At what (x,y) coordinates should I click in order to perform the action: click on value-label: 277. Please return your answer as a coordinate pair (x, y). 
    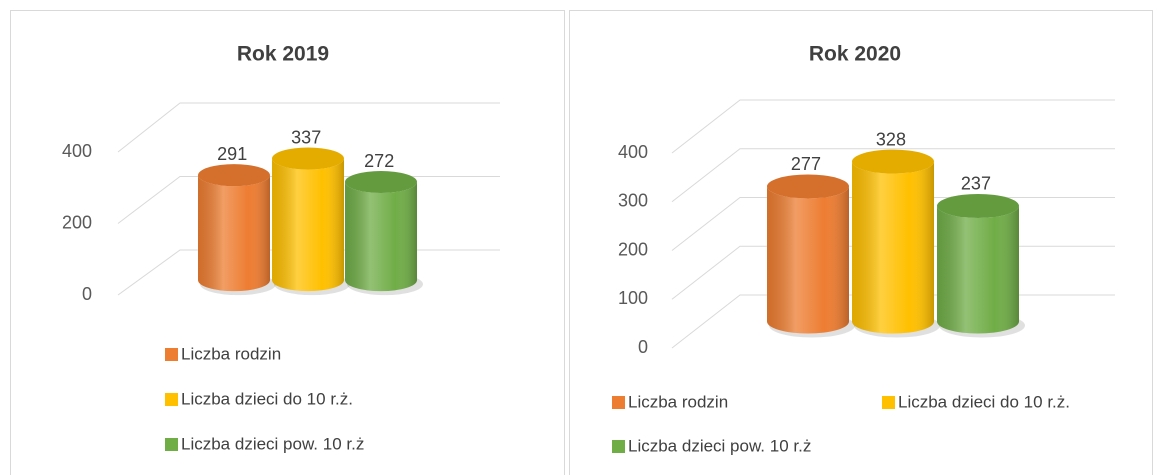
    Looking at the image, I should click on (806, 164).